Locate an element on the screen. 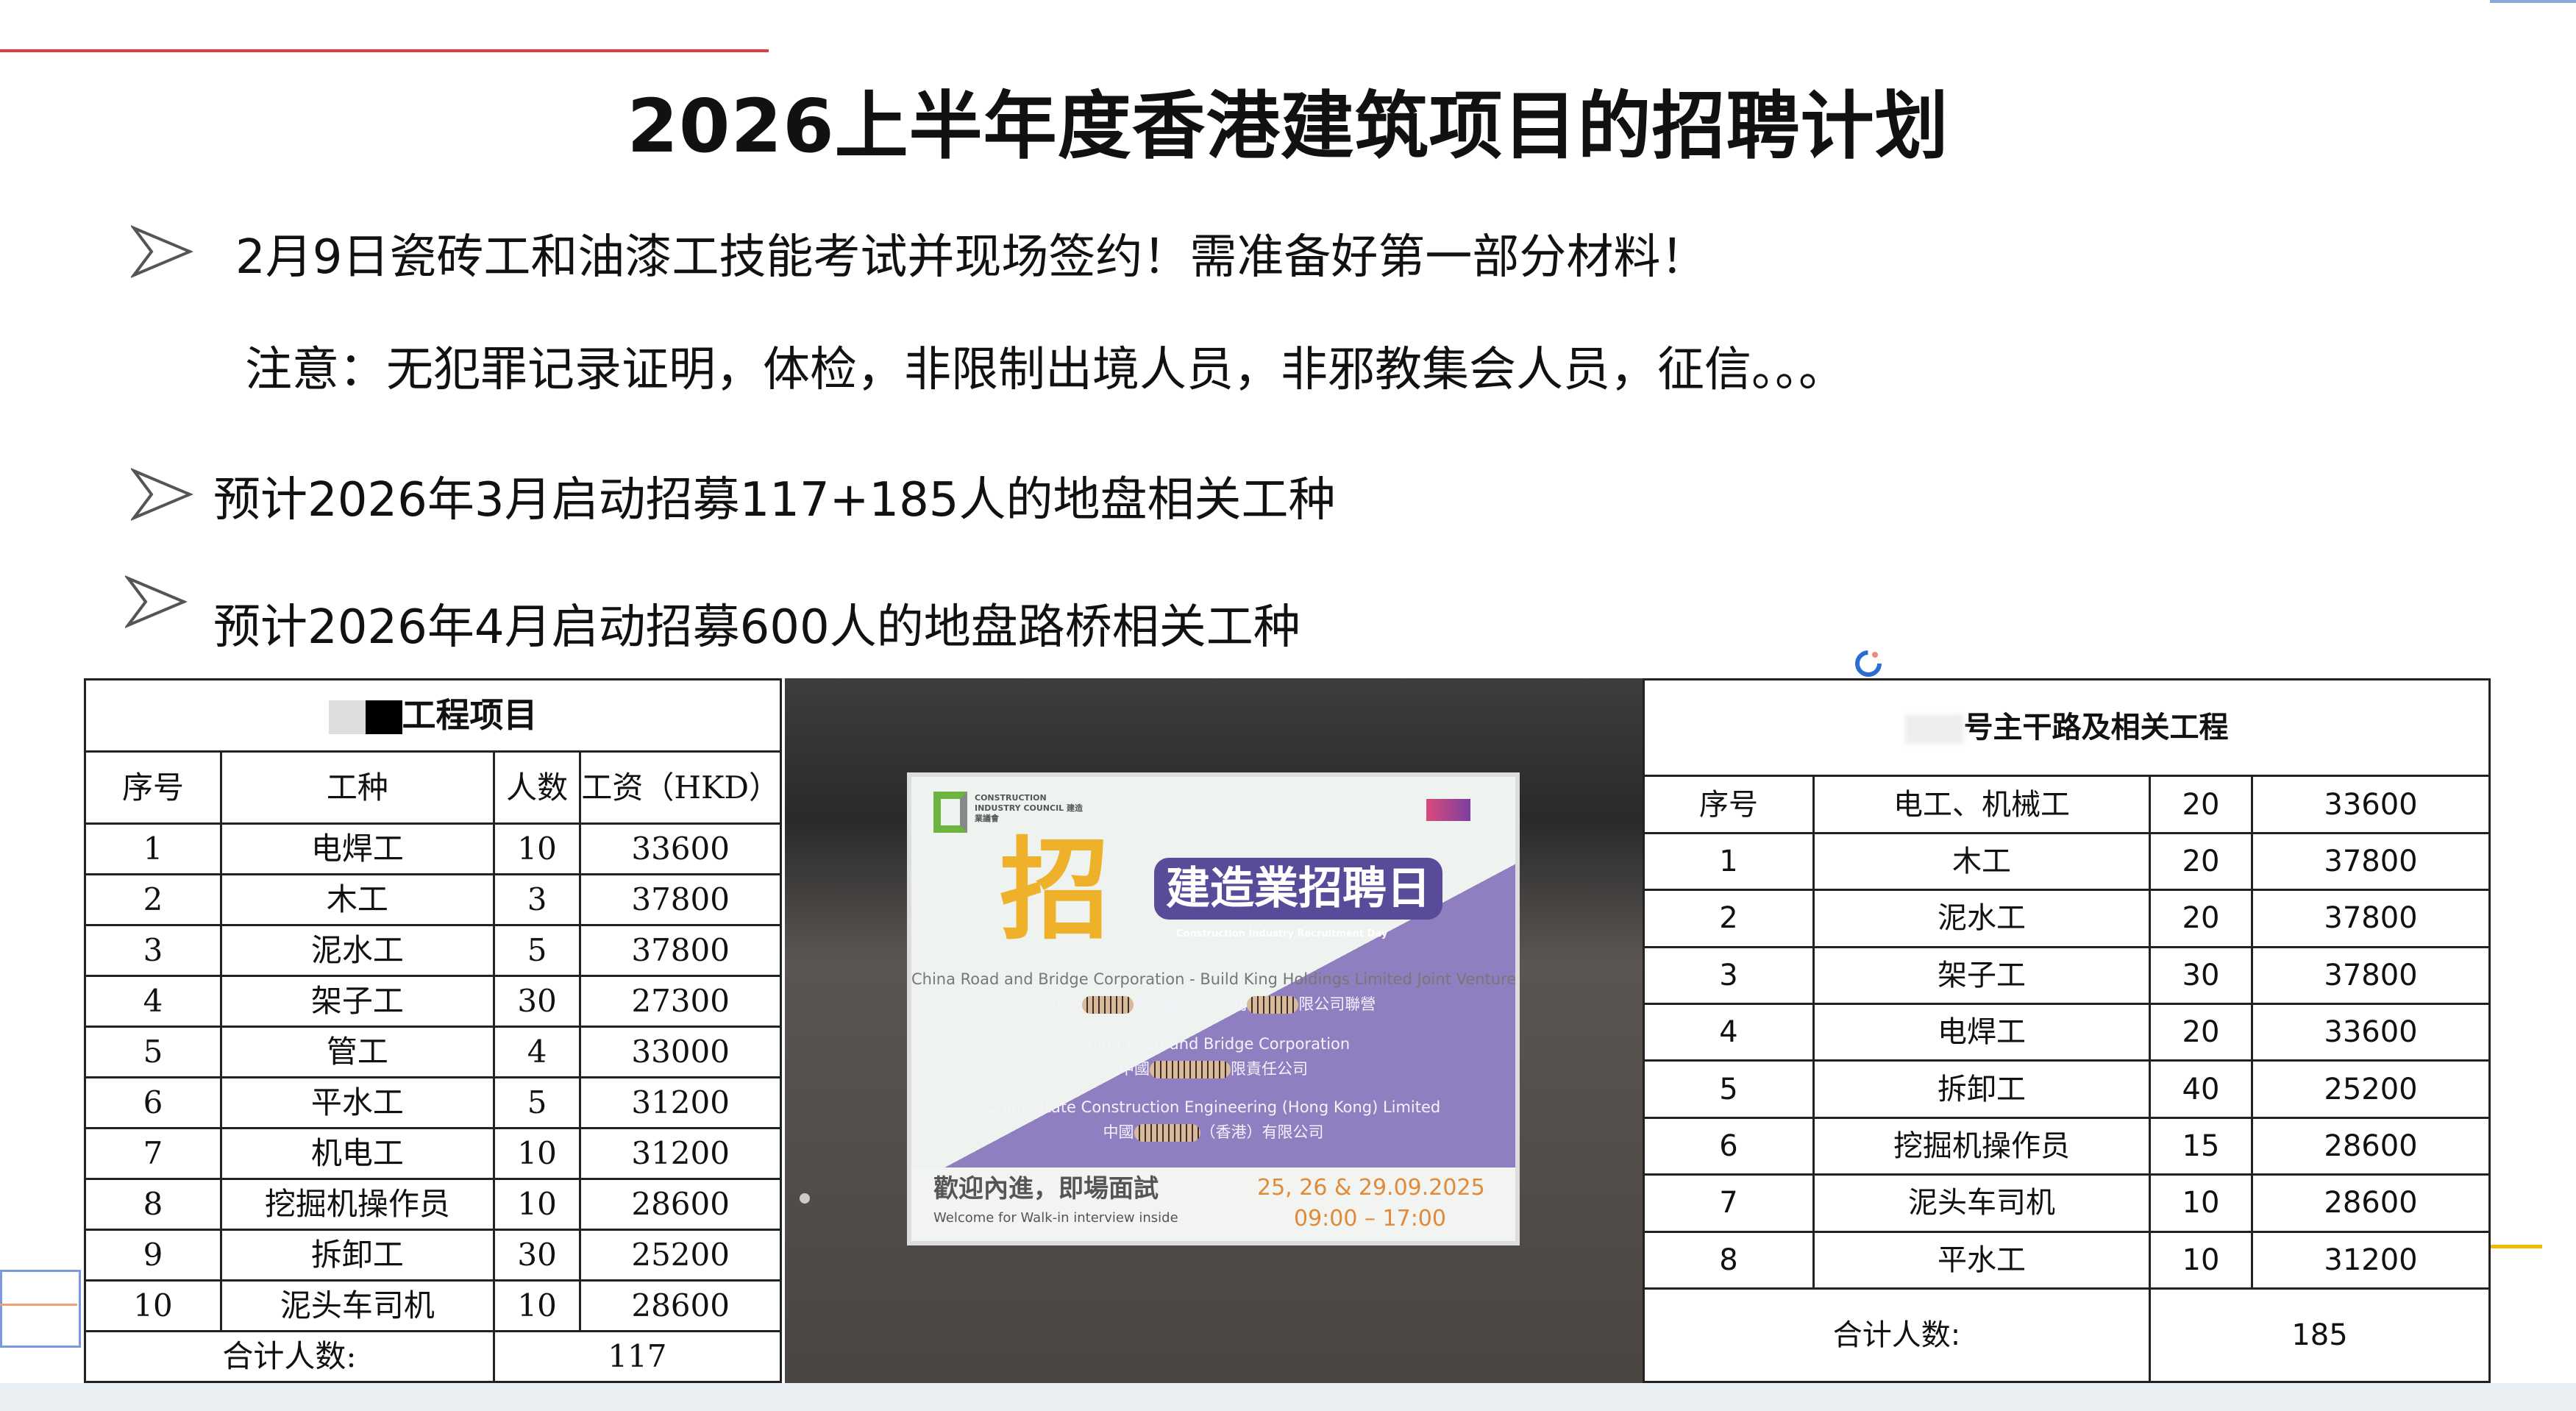 The height and width of the screenshot is (1411, 2576). table-cell: 3 is located at coordinates (537, 900).